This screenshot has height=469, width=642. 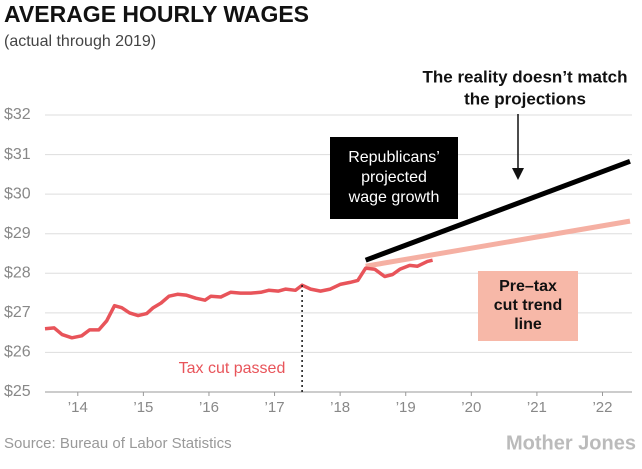 I want to click on y-tick-label: $32, so click(x=17, y=114).